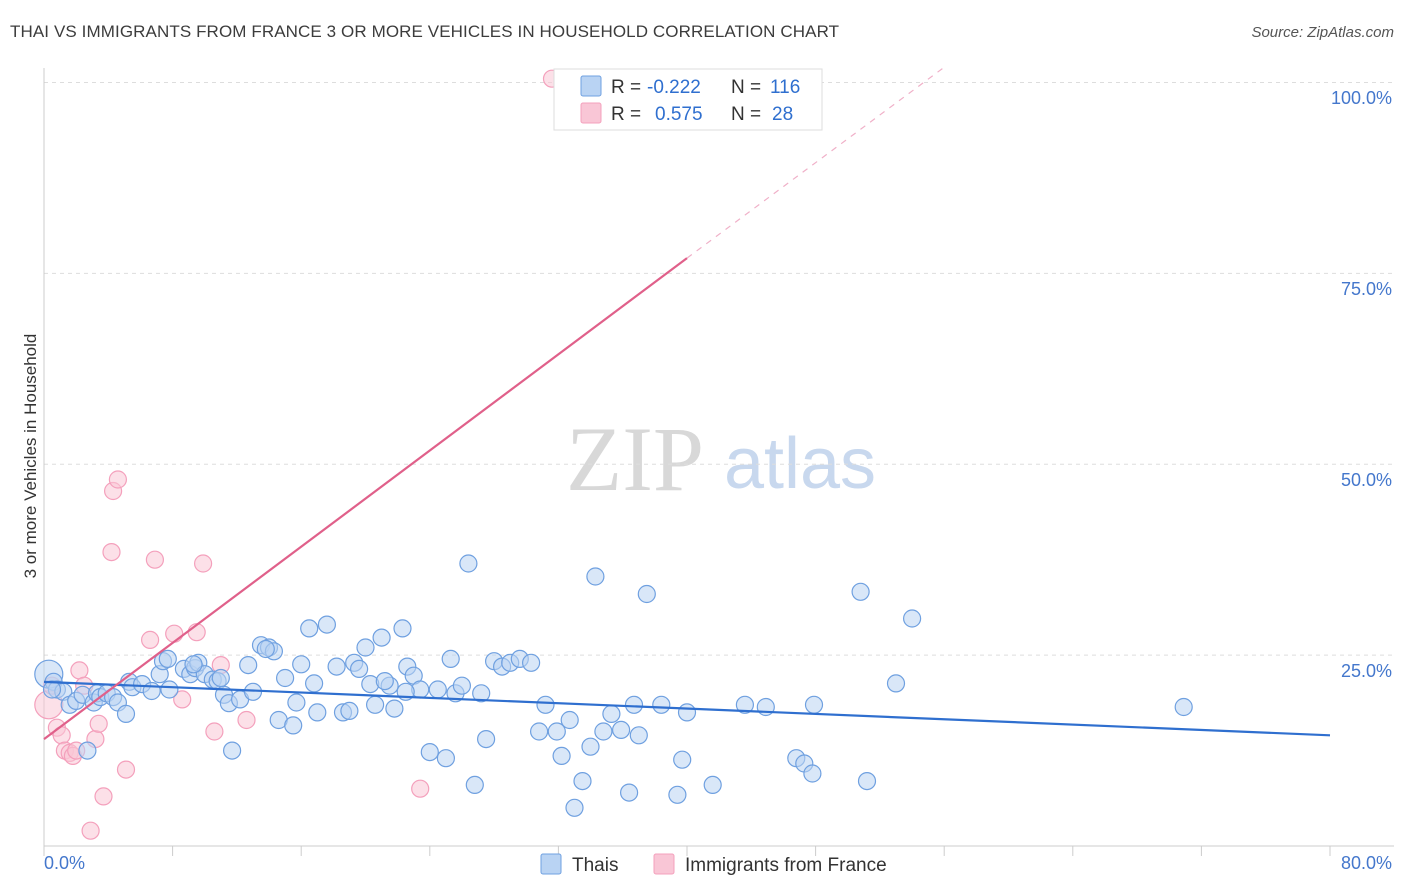 This screenshot has width=1406, height=892. What do you see at coordinates (30, 456) in the screenshot?
I see `y-axis-label: 3 or more Vehicles in Household` at bounding box center [30, 456].